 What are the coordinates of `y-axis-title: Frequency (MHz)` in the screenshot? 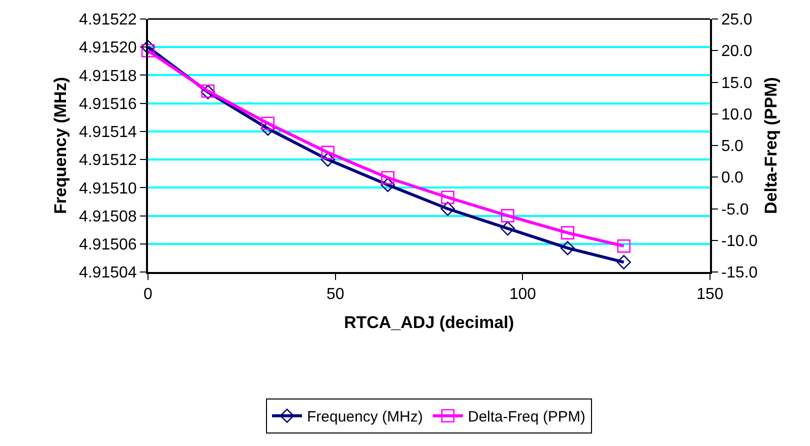 It's located at (60, 145).